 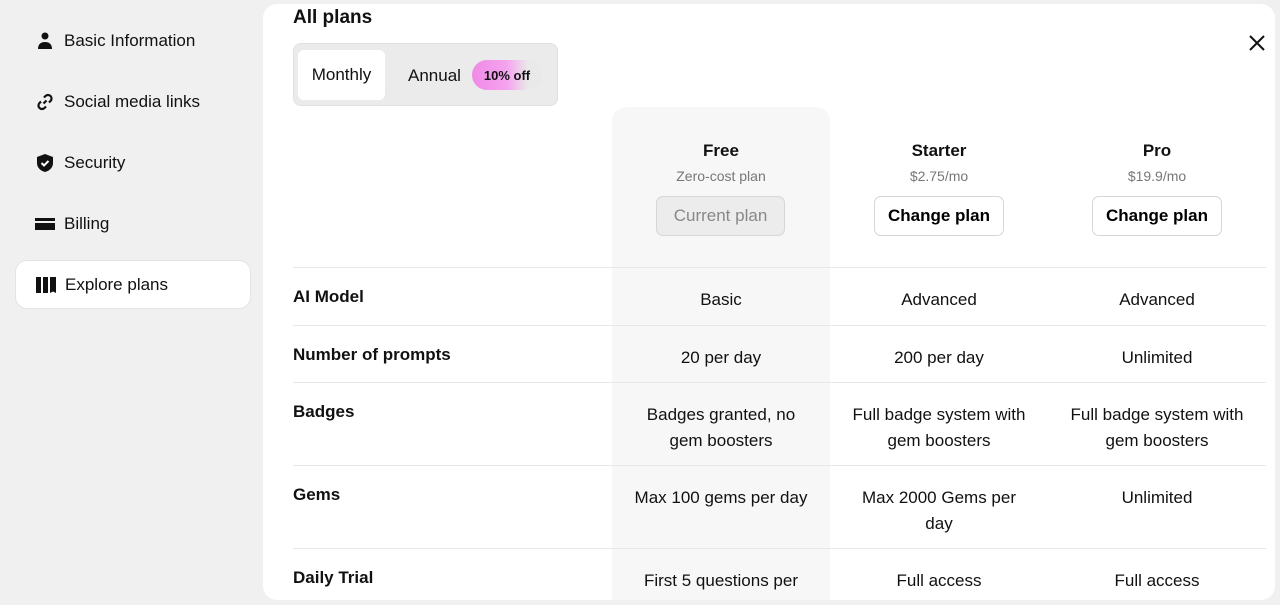 I want to click on table-row: AI Model Basic Advanced Advanced, so click(x=779, y=296).